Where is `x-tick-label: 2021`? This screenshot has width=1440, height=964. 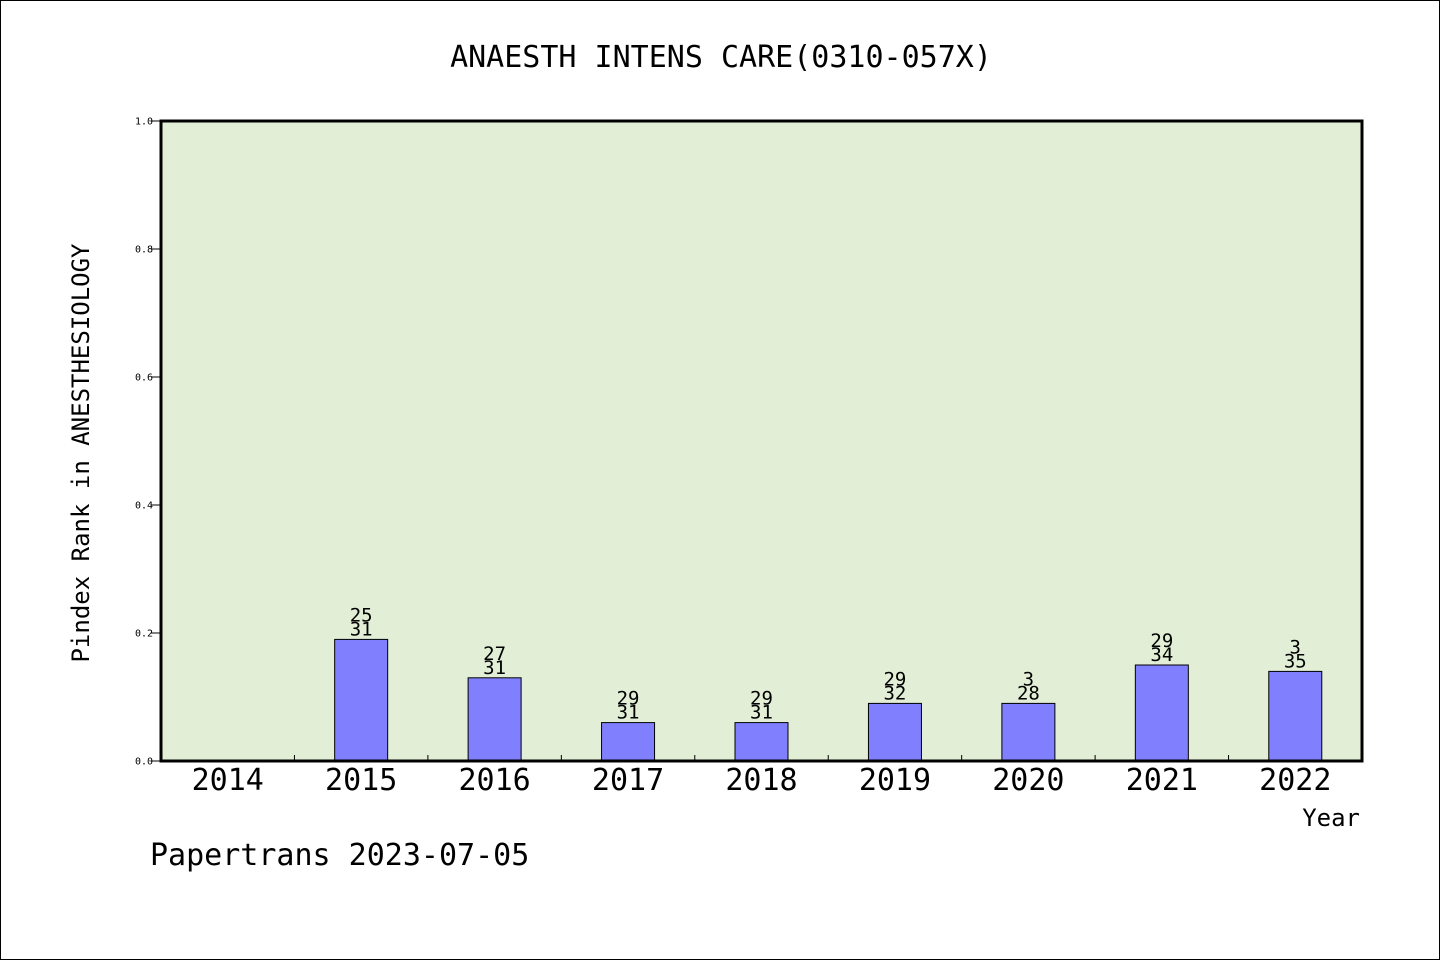
x-tick-label: 2021 is located at coordinates (1162, 780).